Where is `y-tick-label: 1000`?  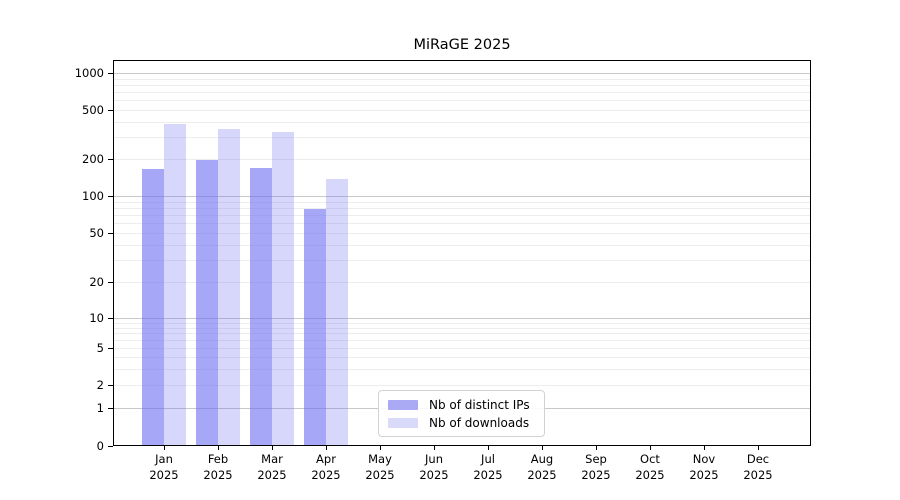 y-tick-label: 1000 is located at coordinates (89, 73).